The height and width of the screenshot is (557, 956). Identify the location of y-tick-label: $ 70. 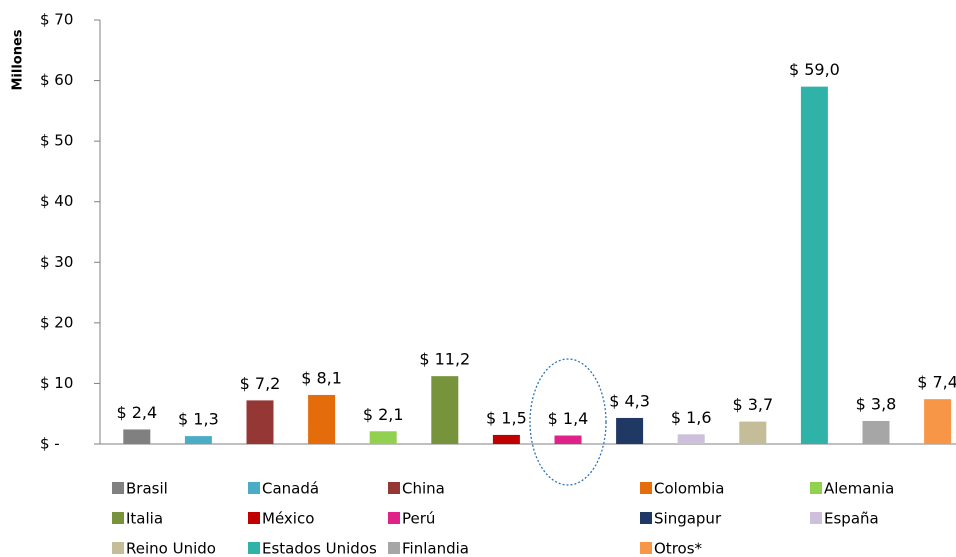
(56, 20).